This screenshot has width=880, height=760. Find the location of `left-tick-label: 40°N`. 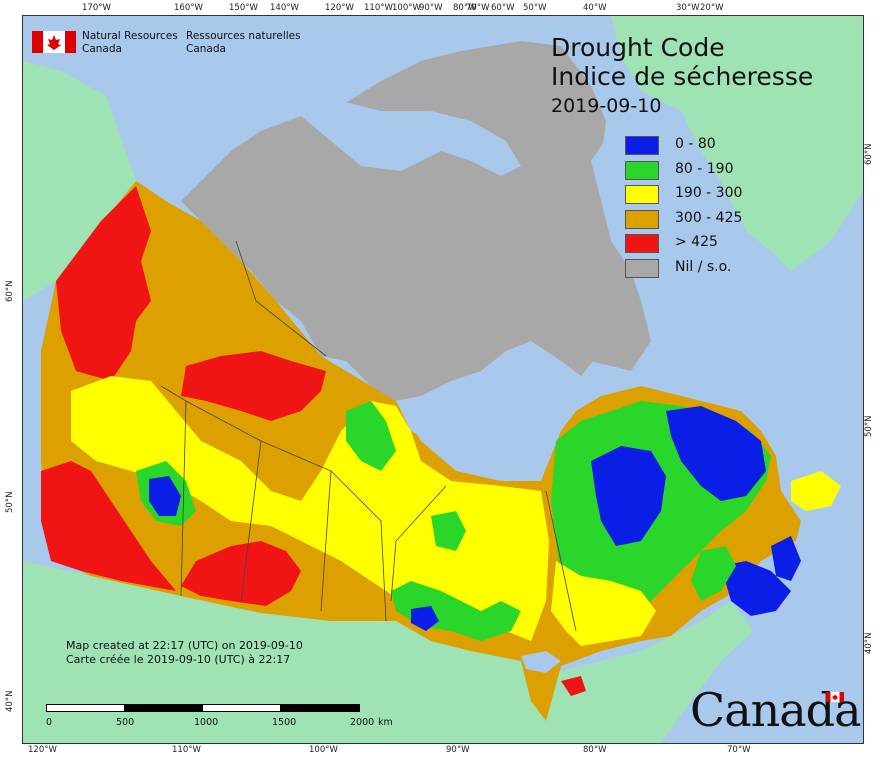

left-tick-label: 40°N is located at coordinates (10, 701).